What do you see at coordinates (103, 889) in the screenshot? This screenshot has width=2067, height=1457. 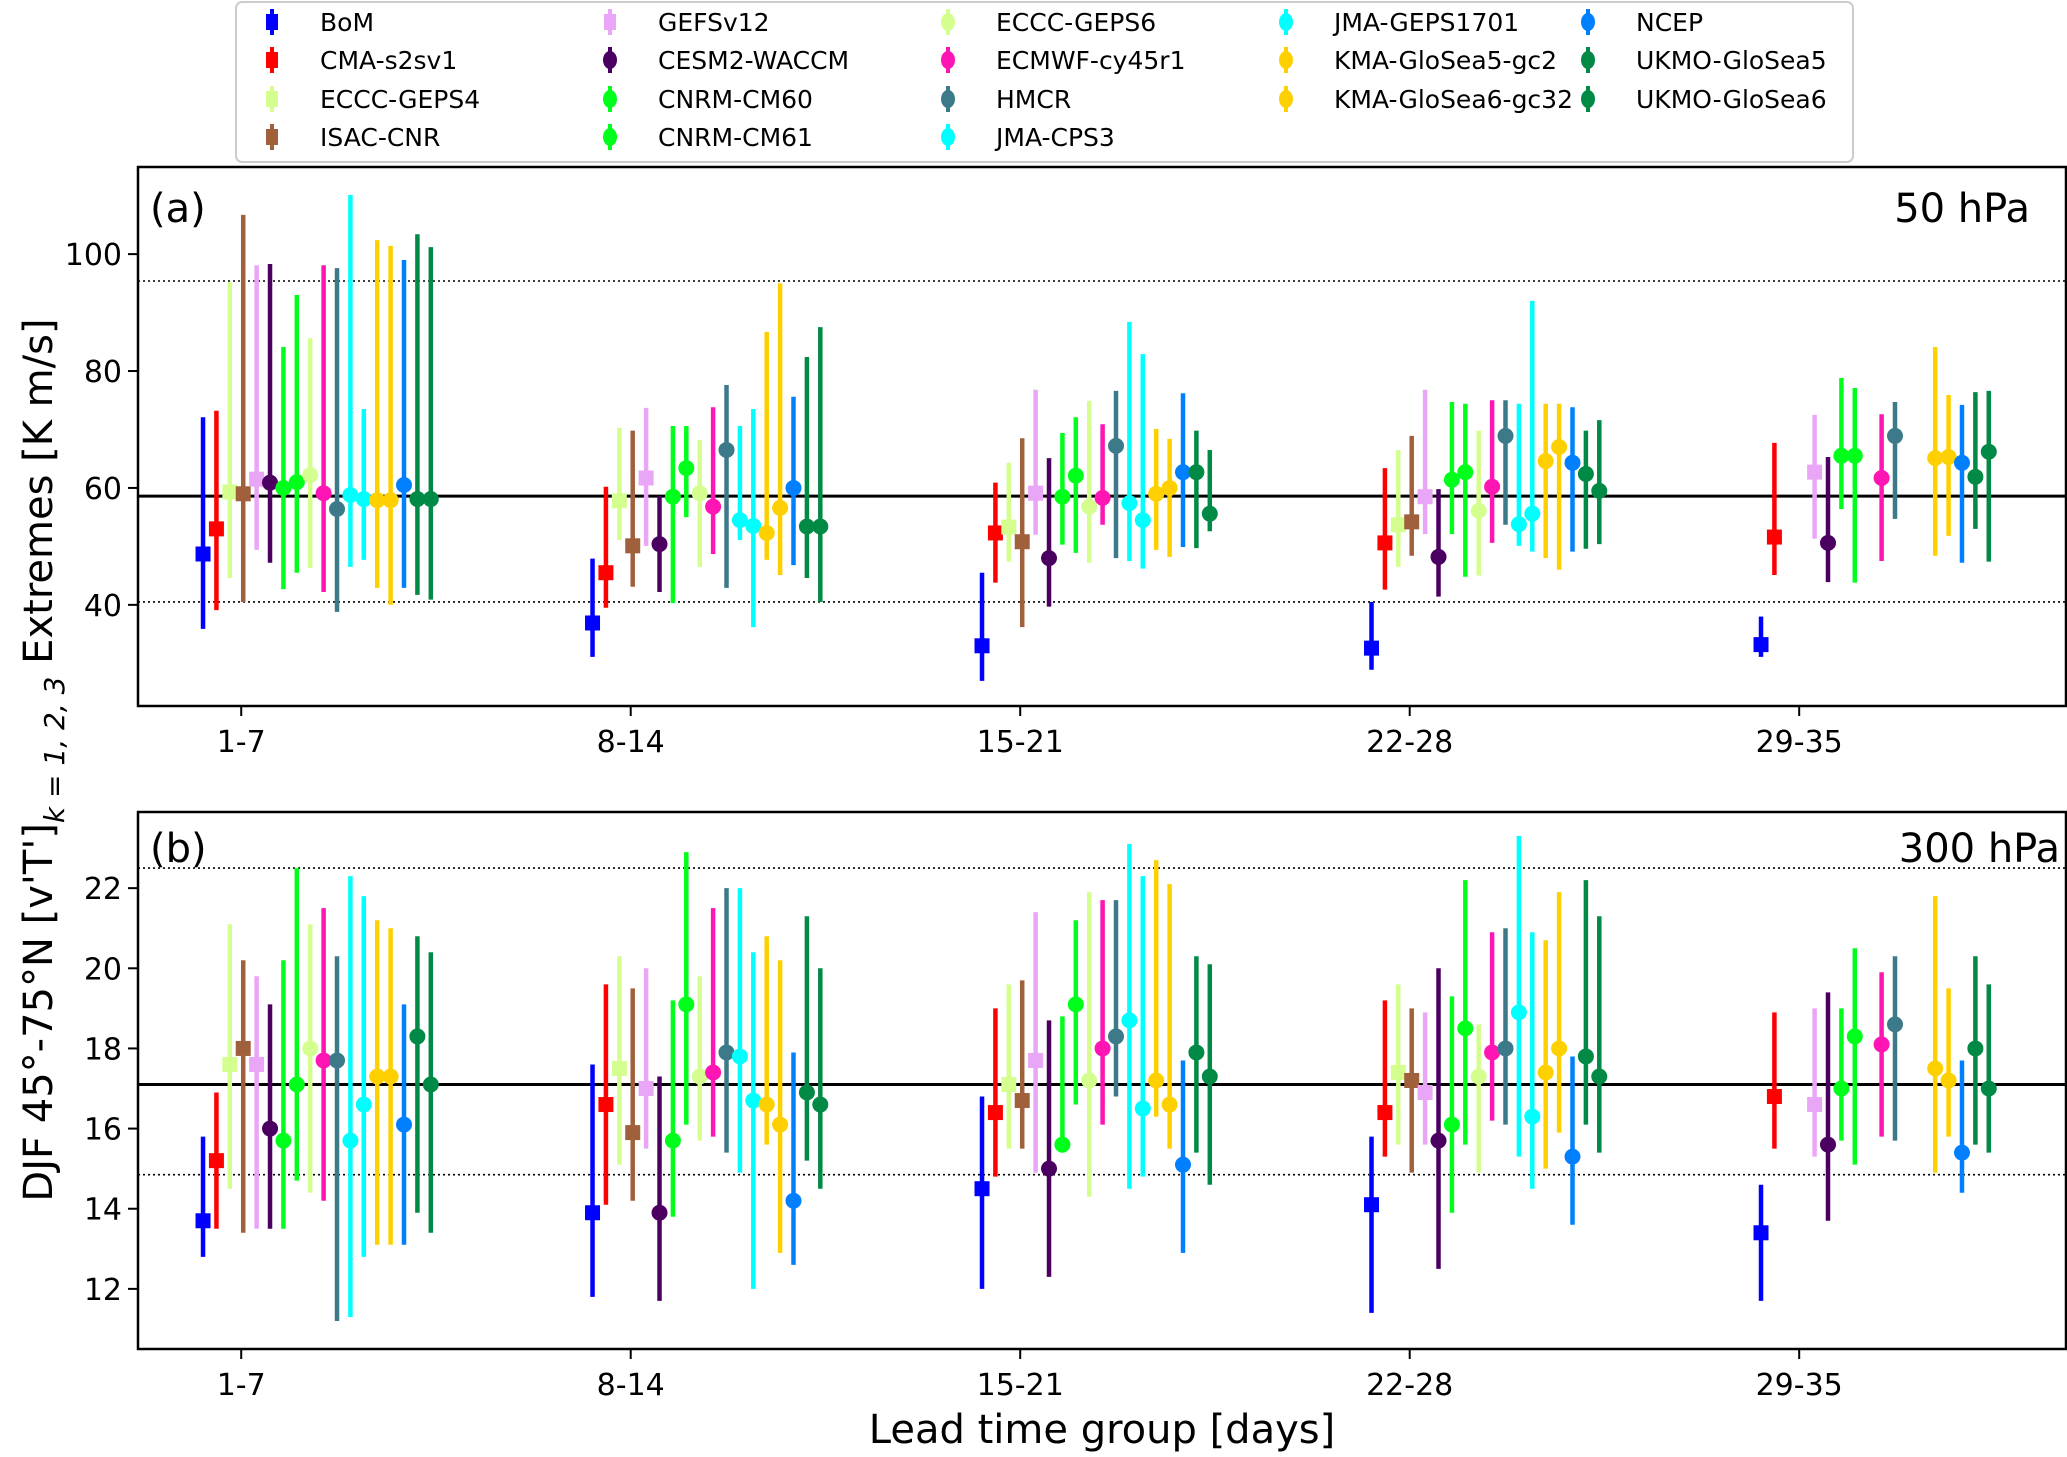 I see `y-tick-label: 22` at bounding box center [103, 889].